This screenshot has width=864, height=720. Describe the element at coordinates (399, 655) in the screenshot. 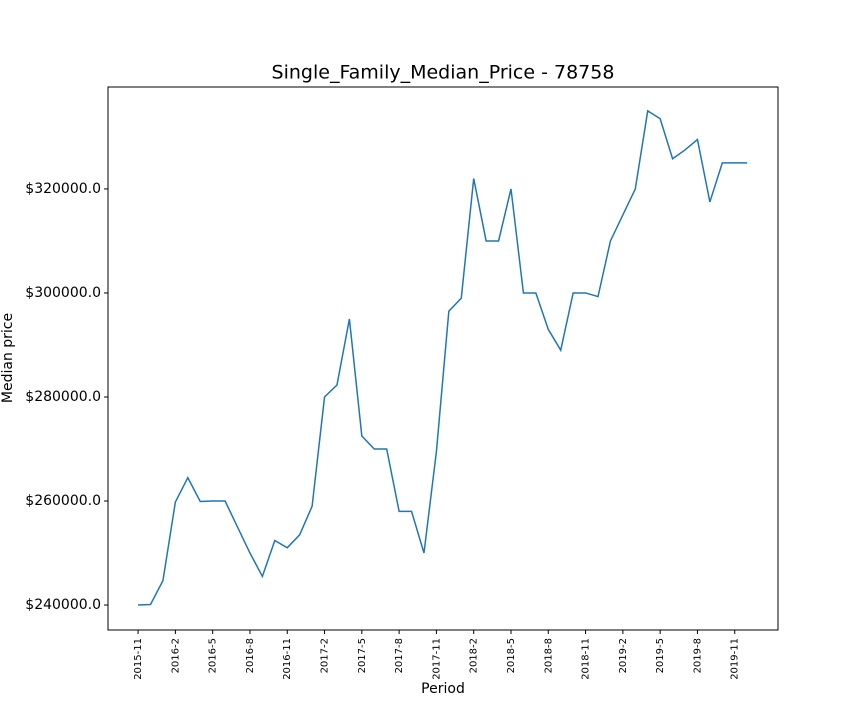

I see `x-tick-label: 2017-8` at that location.